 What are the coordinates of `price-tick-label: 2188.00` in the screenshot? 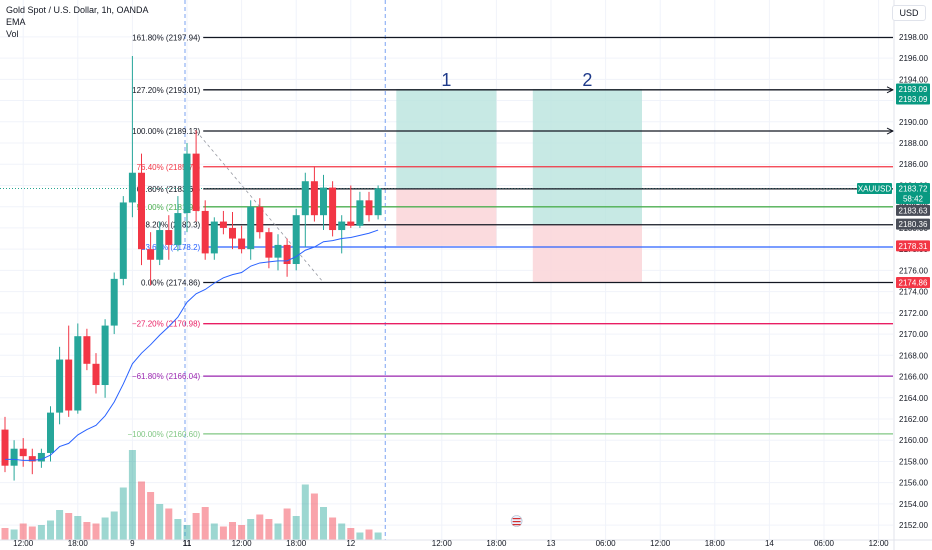 It's located at (913, 143).